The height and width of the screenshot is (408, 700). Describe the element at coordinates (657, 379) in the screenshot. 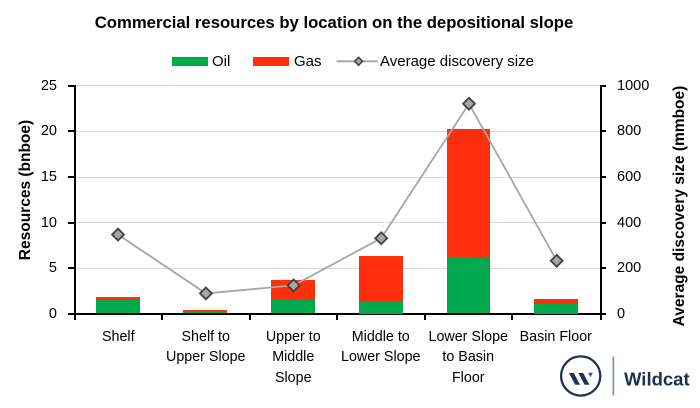

I see `svg-text: Wildcat` at that location.